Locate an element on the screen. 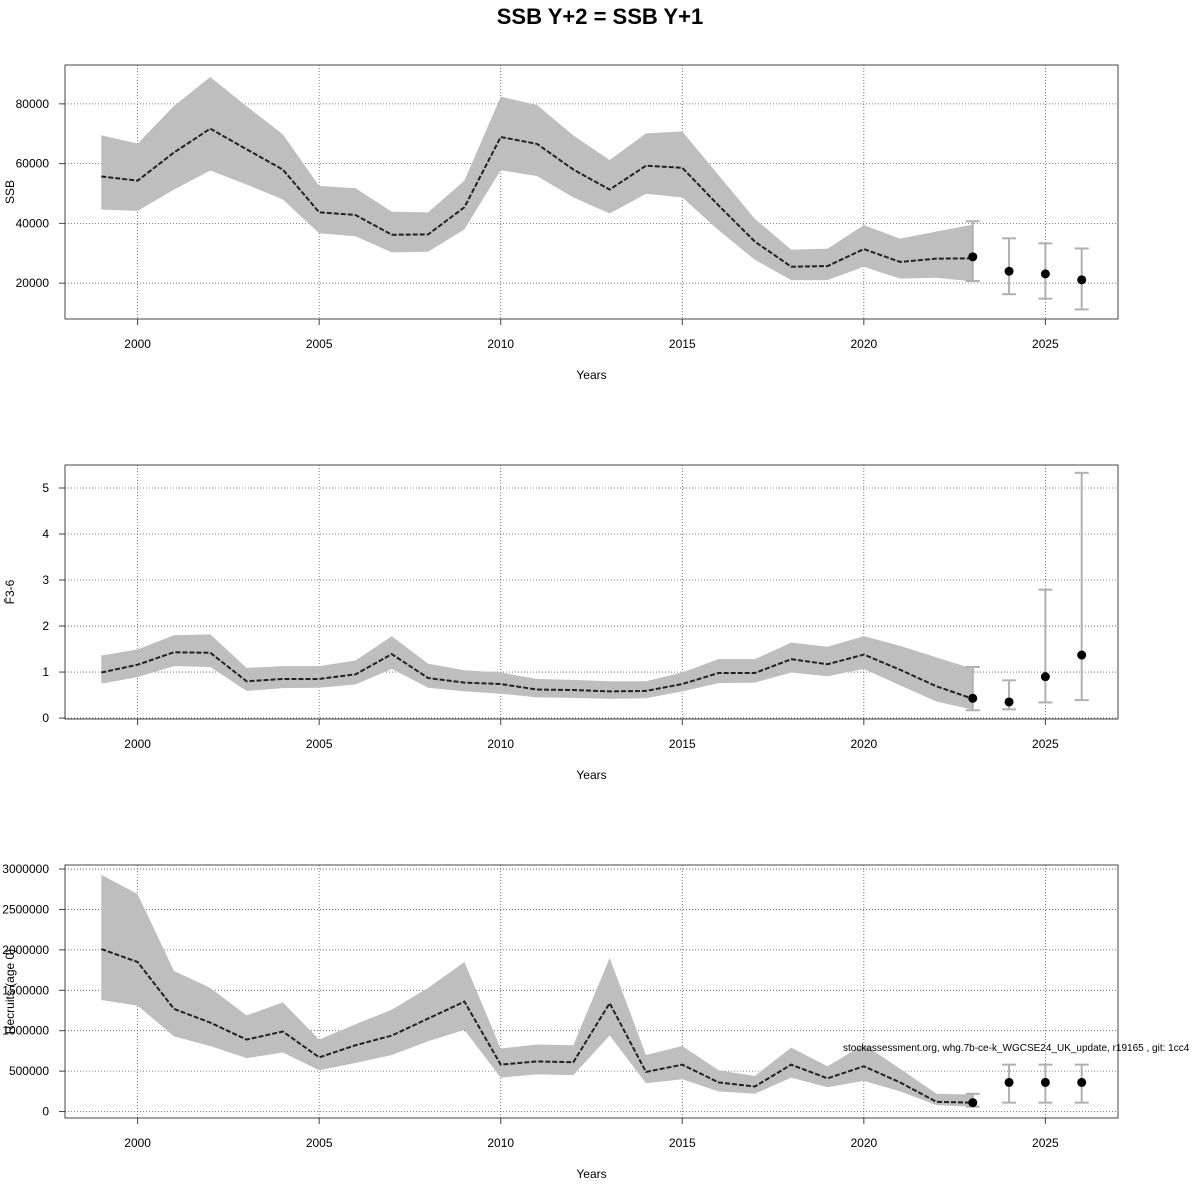 This screenshot has width=1200, height=1200. y-tick-label: 2500000 is located at coordinates (25, 909).